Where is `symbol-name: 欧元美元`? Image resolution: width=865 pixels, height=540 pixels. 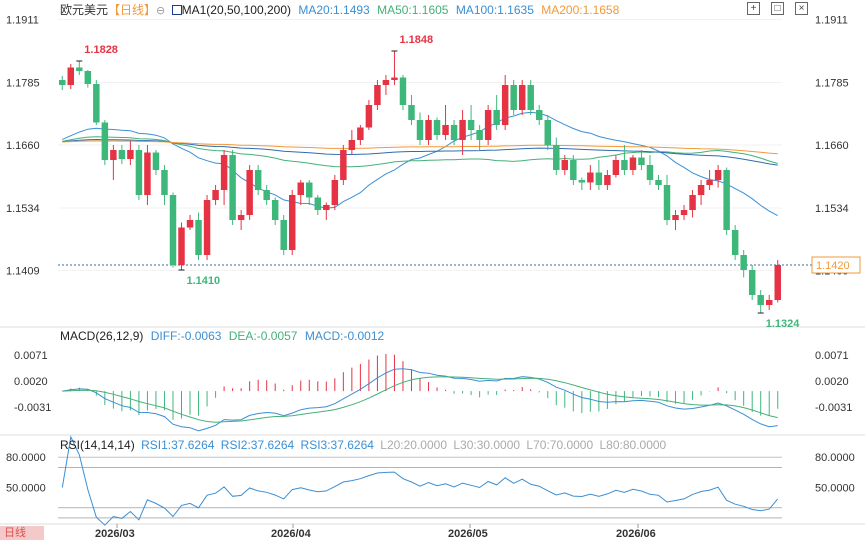
symbol-name: 欧元美元 is located at coordinates (84, 10).